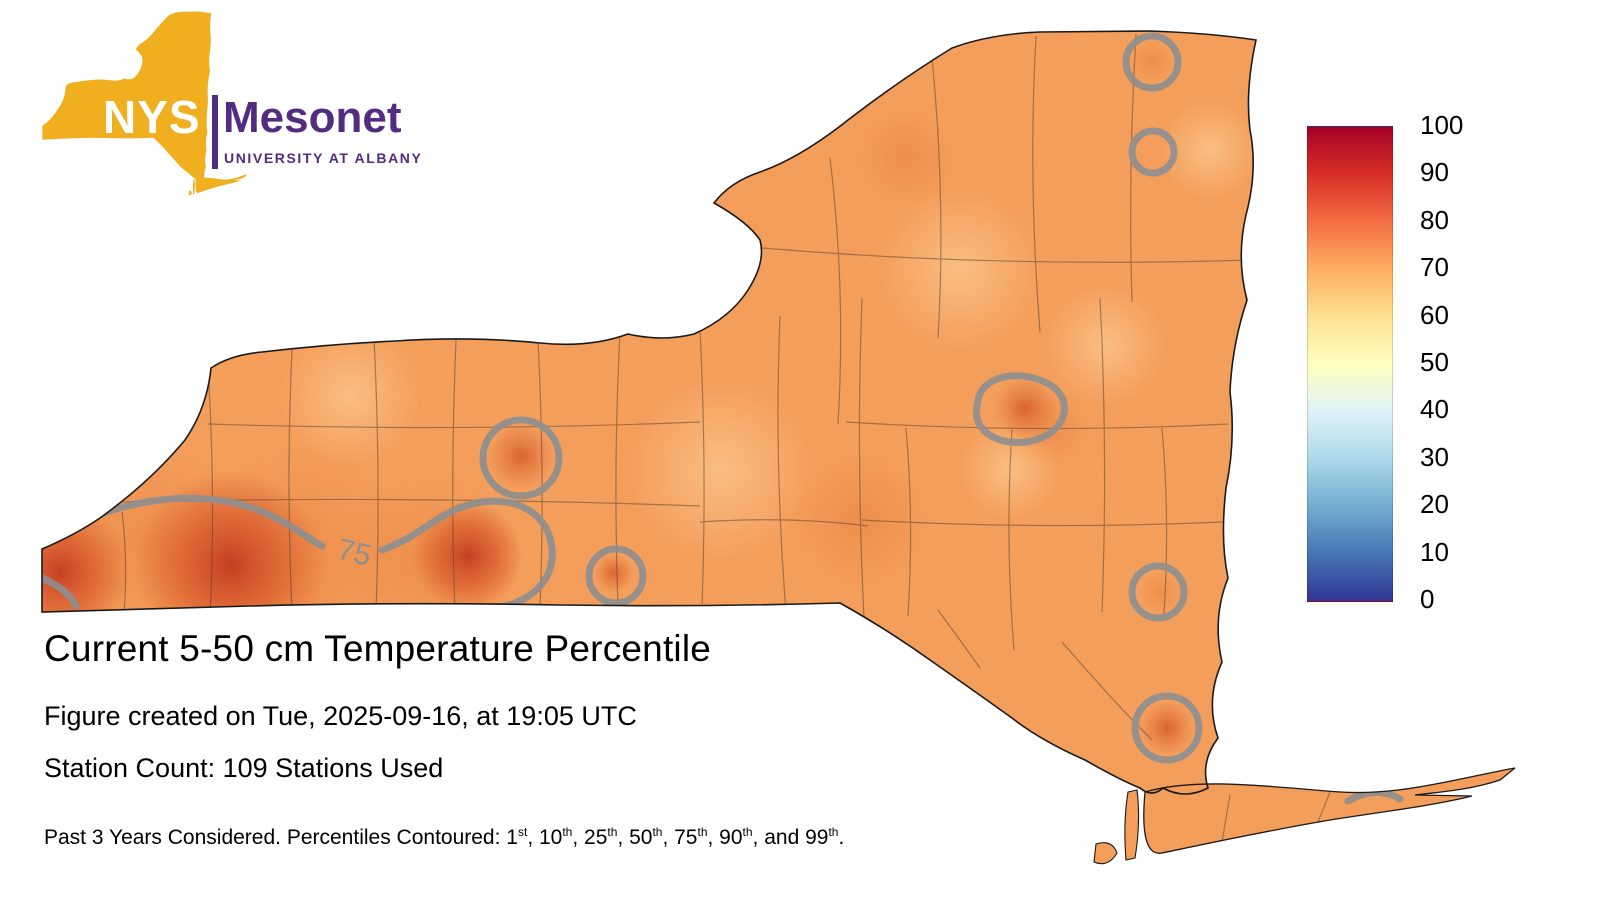  I want to click on logo-university-text: UNIVERSITY AT ALBANY, so click(323, 158).